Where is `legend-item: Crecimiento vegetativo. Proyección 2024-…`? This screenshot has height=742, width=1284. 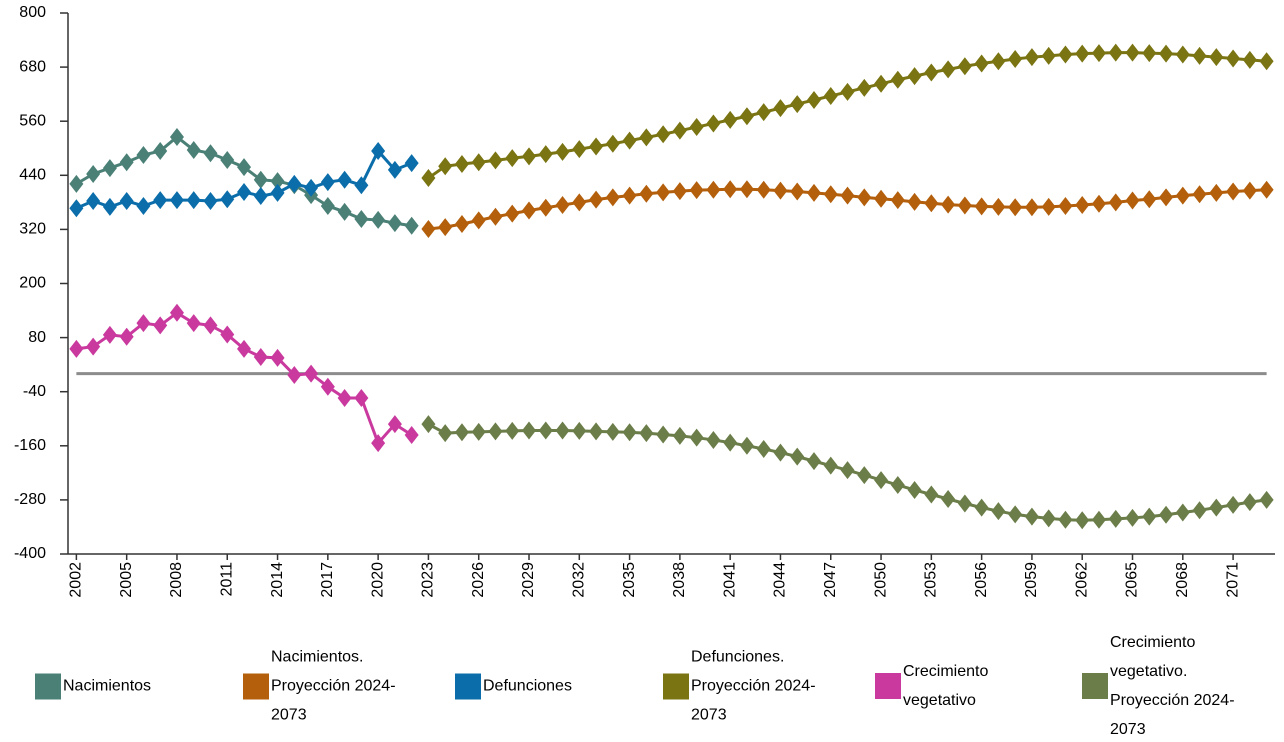 legend-item: Crecimiento vegetativo. Proyección 2024-… is located at coordinates (1173, 685).